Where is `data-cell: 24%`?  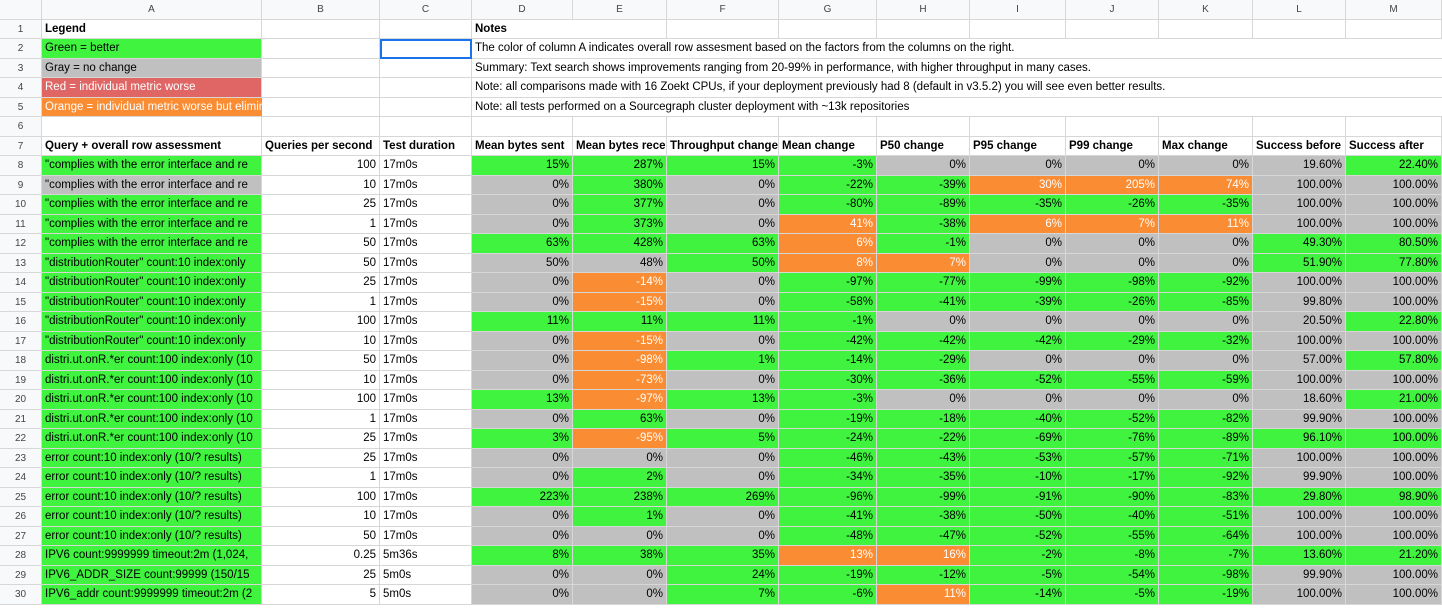
data-cell: 24% is located at coordinates (723, 575).